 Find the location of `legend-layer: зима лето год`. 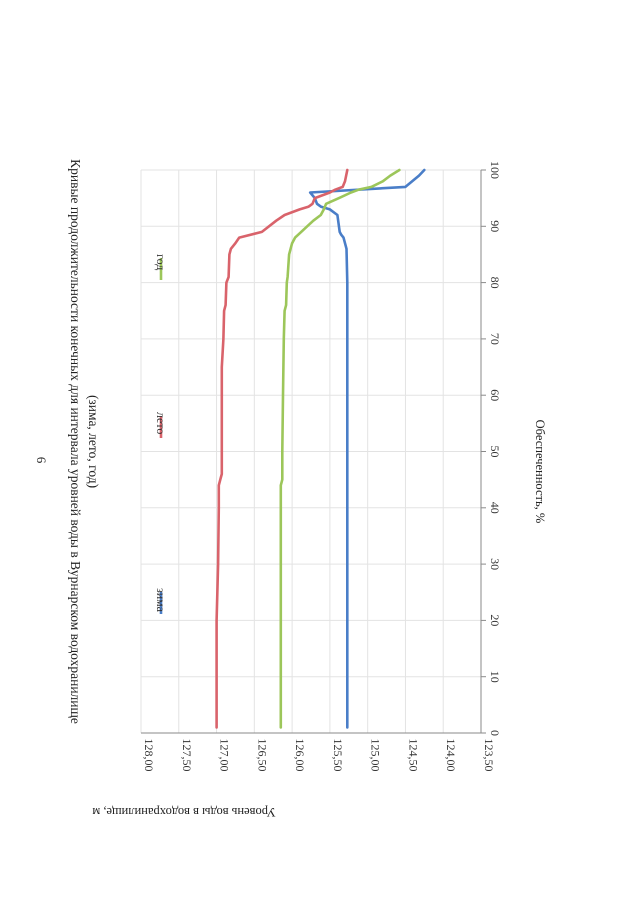

legend-layer: зима лето год is located at coordinates (161, 434).